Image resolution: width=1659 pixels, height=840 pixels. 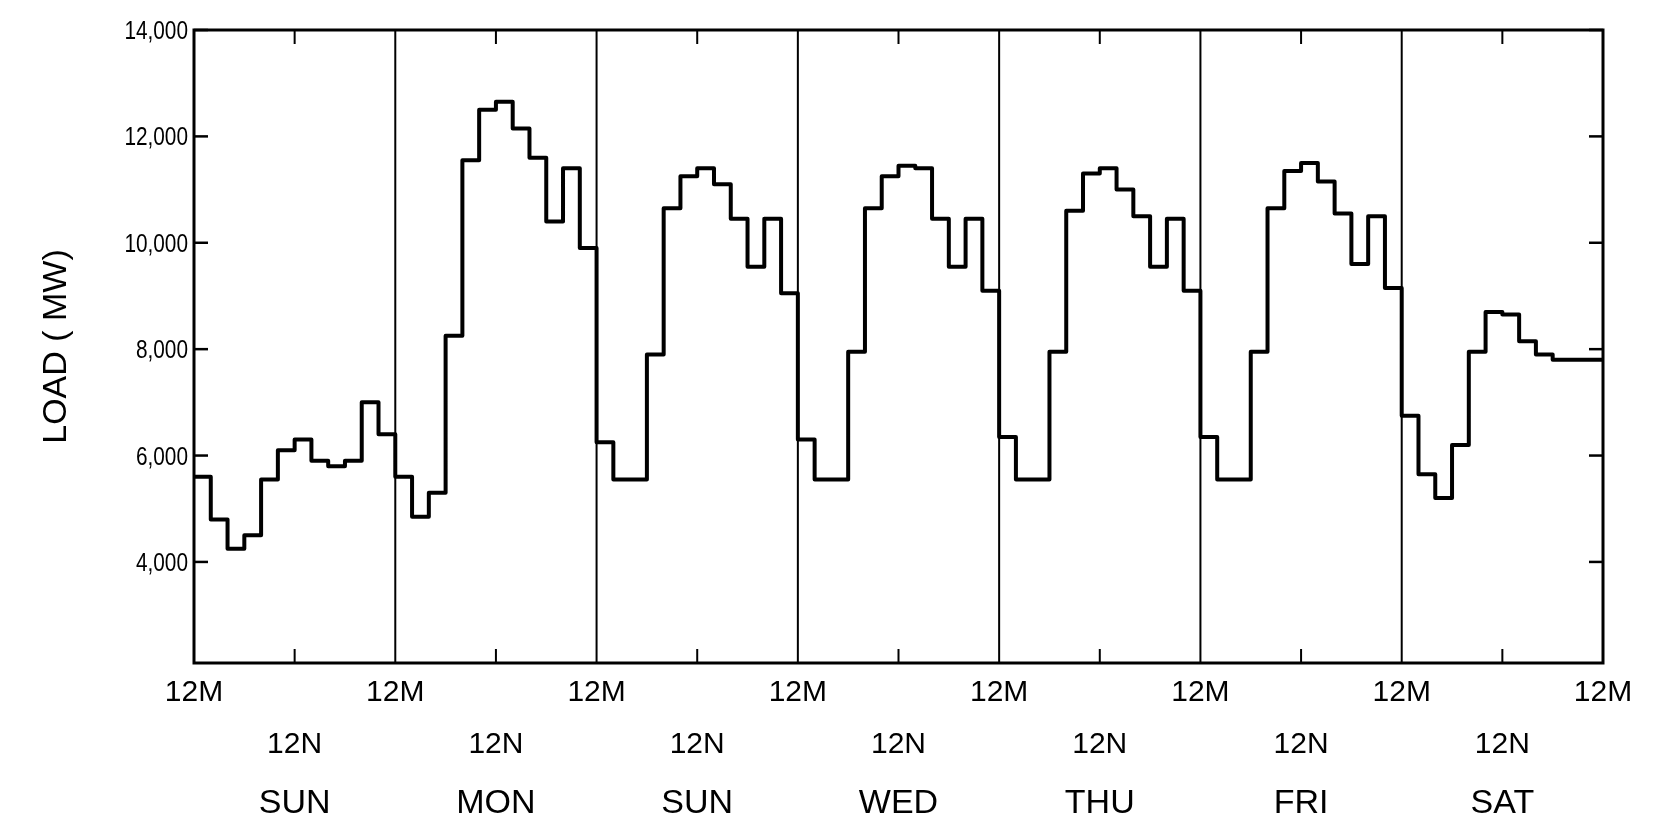 What do you see at coordinates (156, 137) in the screenshot?
I see `y-tick-label: 12,000` at bounding box center [156, 137].